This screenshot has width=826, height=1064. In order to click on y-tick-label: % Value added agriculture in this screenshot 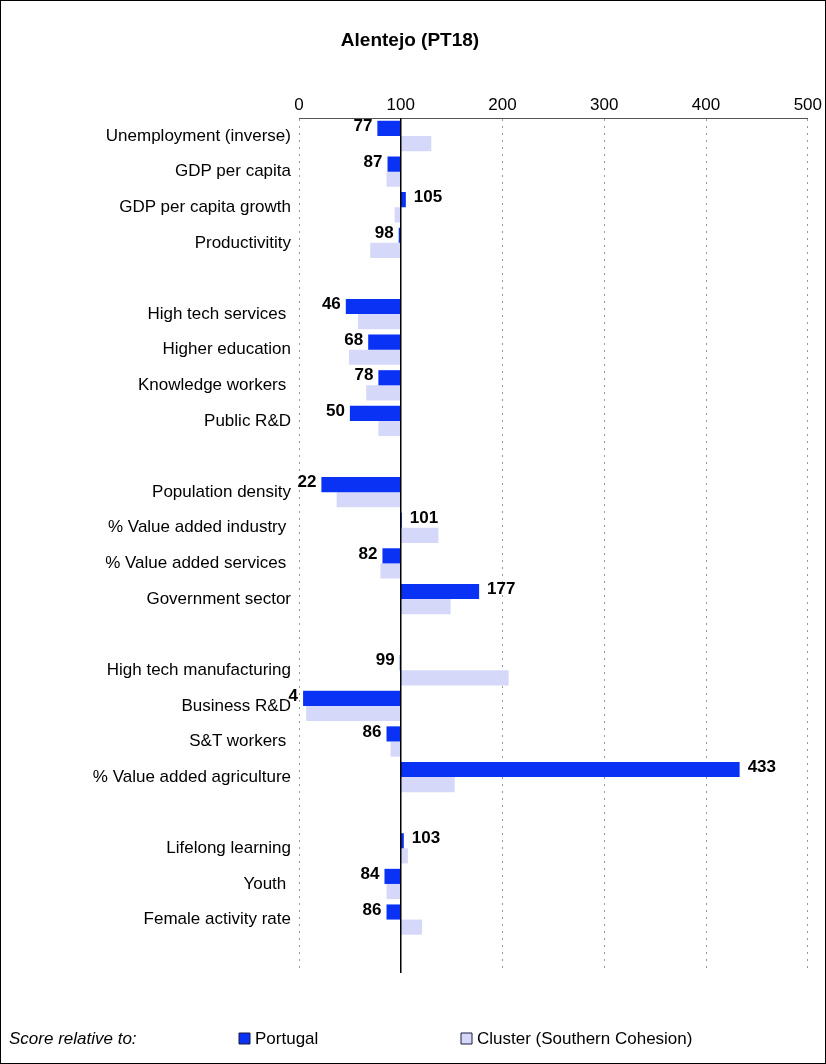, I will do `click(191, 776)`.